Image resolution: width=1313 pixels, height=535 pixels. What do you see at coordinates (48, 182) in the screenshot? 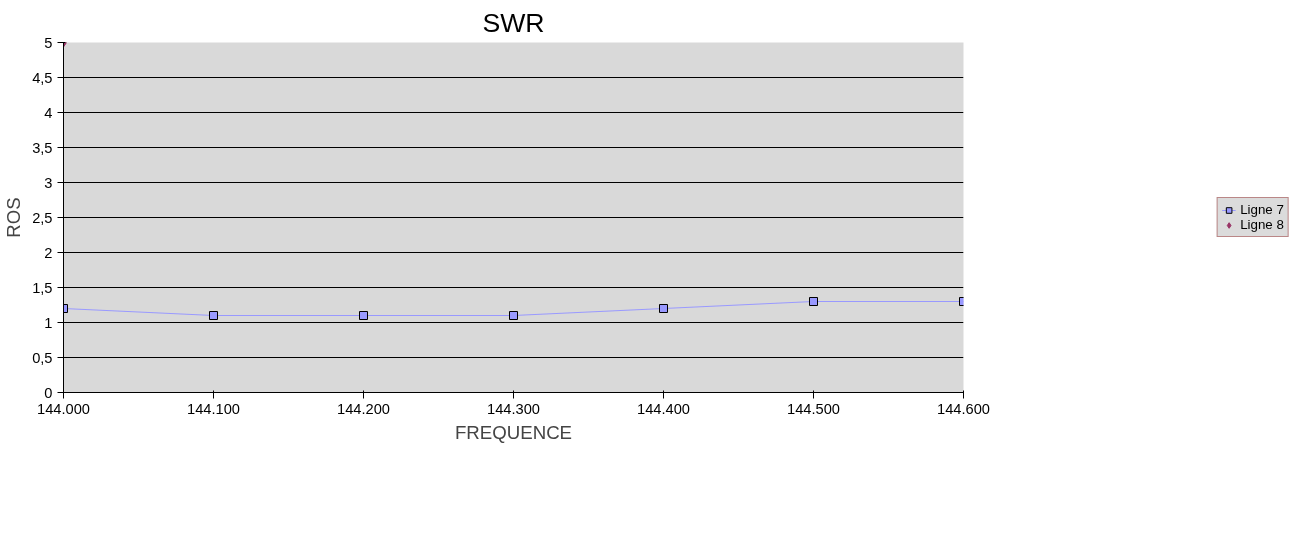
I see `y-tick-label: 3` at bounding box center [48, 182].